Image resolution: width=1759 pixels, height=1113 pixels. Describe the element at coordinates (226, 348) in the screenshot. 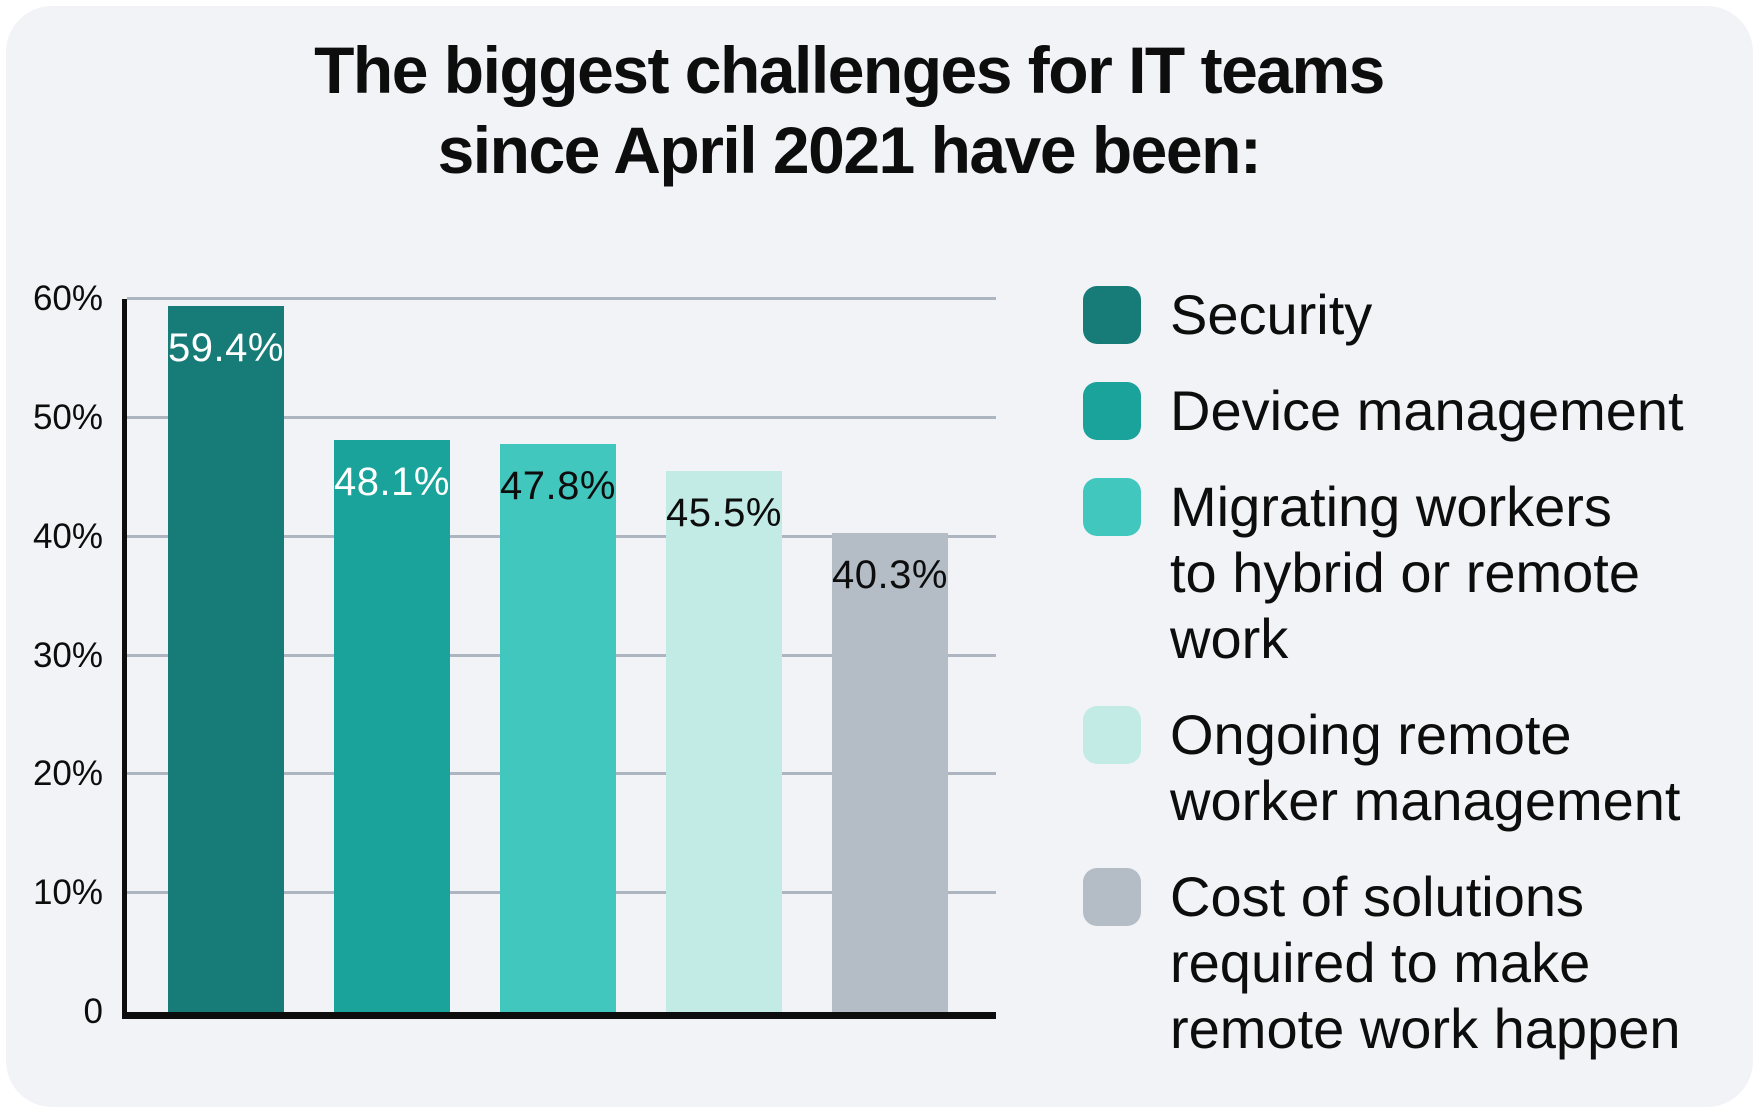

I see `bar-value-label: 59.4%` at that location.